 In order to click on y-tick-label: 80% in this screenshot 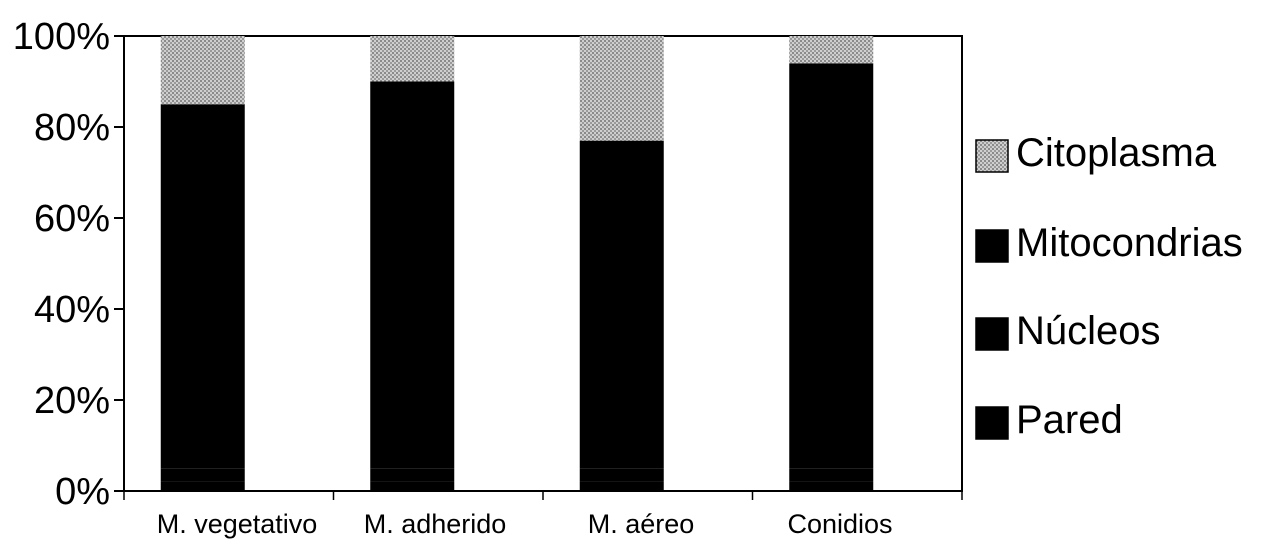, I will do `click(72, 128)`.